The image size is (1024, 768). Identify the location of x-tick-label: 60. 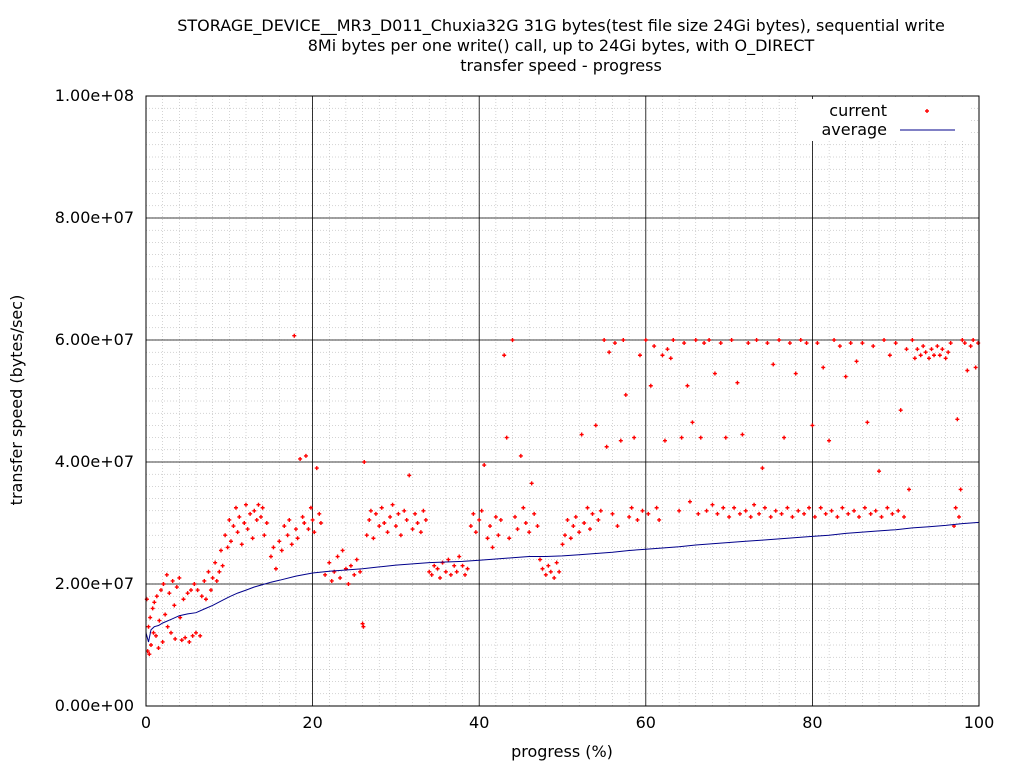
(646, 722).